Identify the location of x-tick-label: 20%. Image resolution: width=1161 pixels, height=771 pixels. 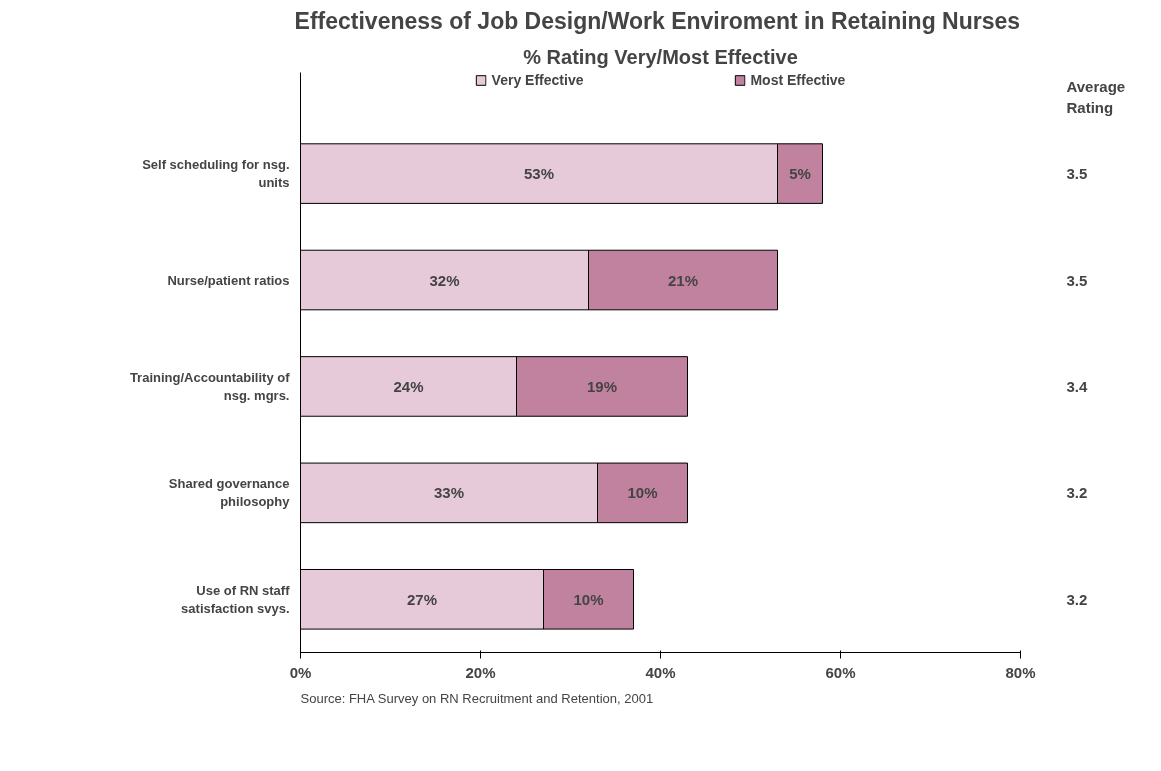
(480, 672).